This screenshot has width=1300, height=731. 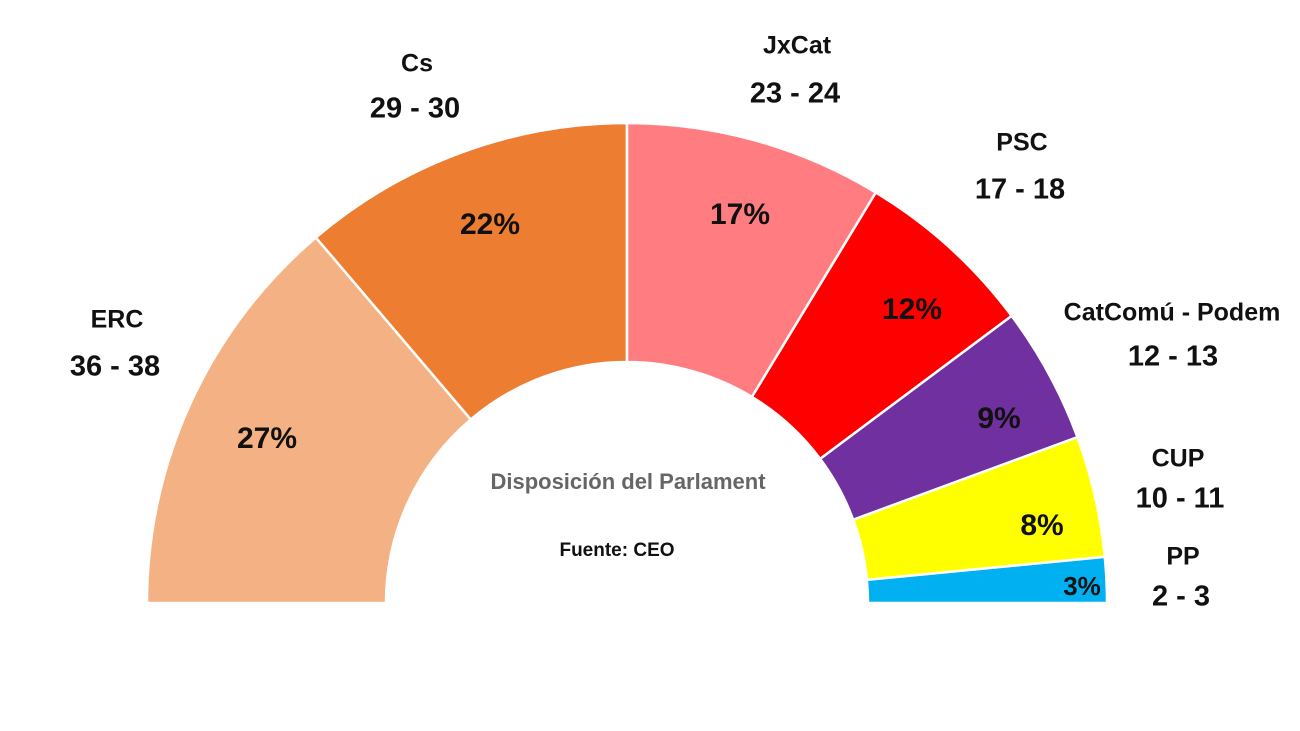 I want to click on source-note: Fuente: CEO, so click(x=616, y=550).